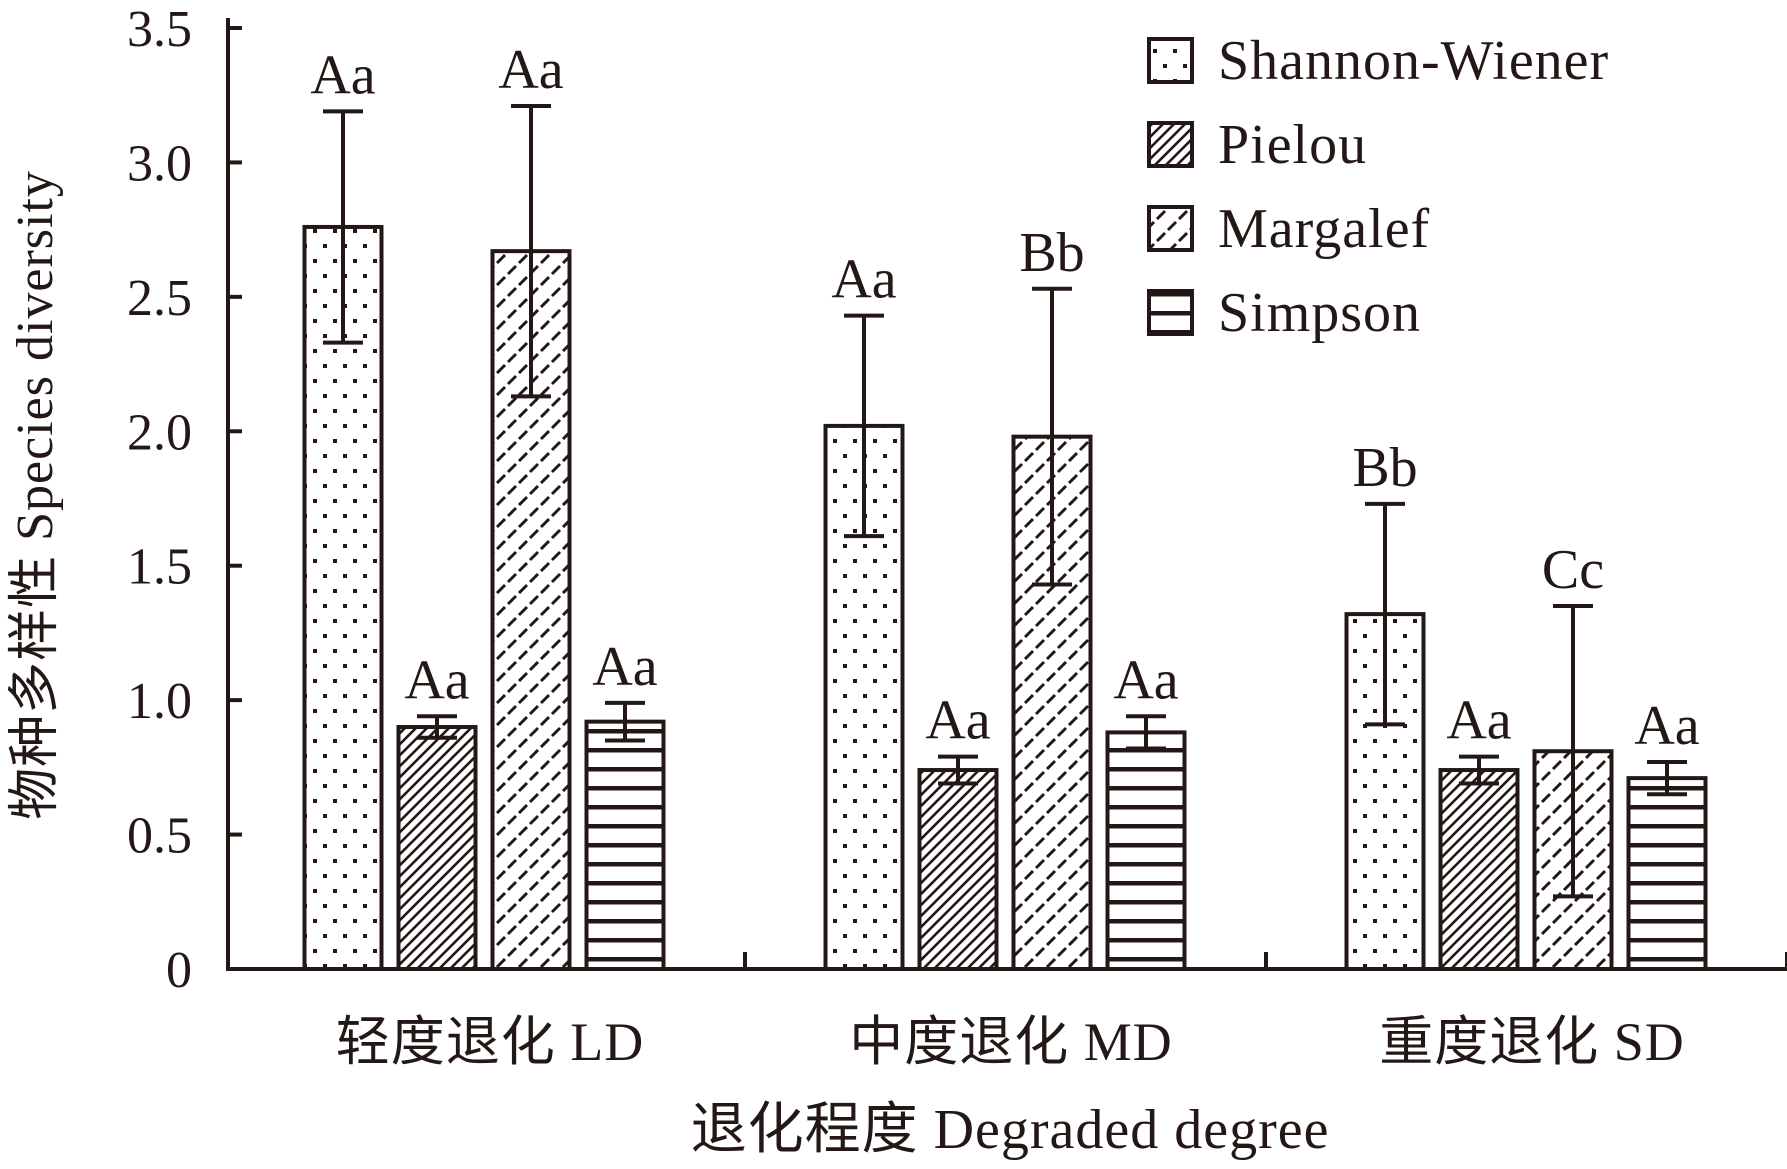 The width and height of the screenshot is (1787, 1169). Describe the element at coordinates (159, 432) in the screenshot. I see `y-tick-label: 2.0` at that location.